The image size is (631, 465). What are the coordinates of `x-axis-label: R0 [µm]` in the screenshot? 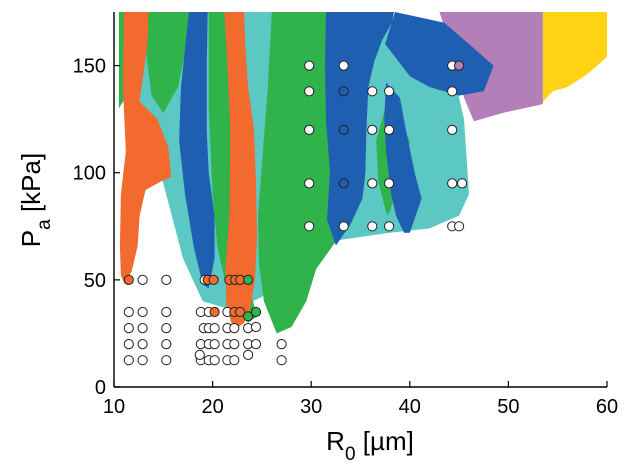 It's located at (370, 443).